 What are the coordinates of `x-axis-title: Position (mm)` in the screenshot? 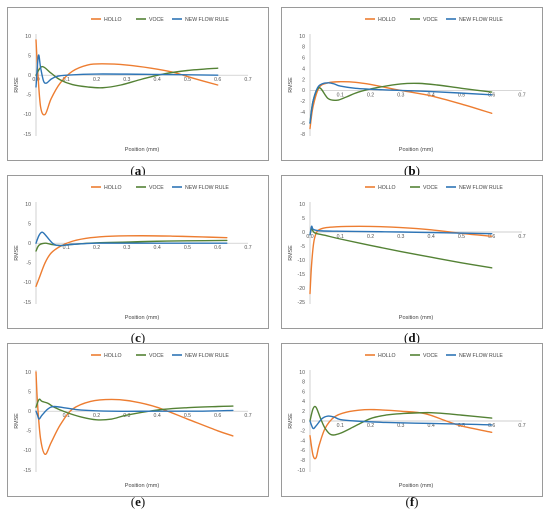 It's located at (142, 318).